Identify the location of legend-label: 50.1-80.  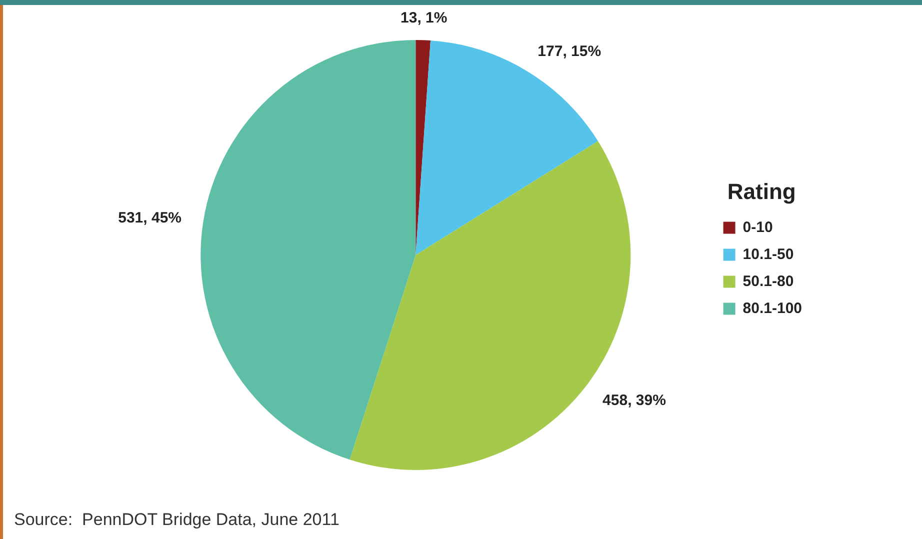
(768, 281).